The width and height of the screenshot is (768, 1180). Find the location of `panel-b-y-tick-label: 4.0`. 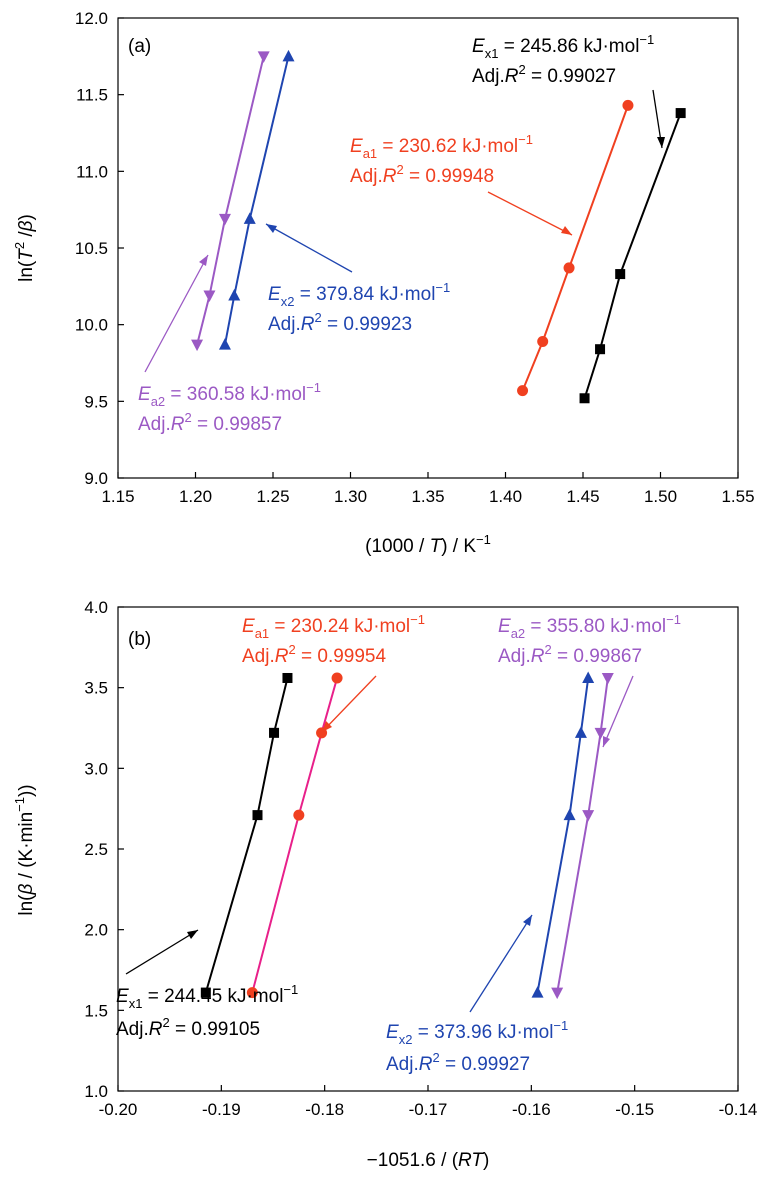

panel-b-y-tick-label: 4.0 is located at coordinates (96, 607).